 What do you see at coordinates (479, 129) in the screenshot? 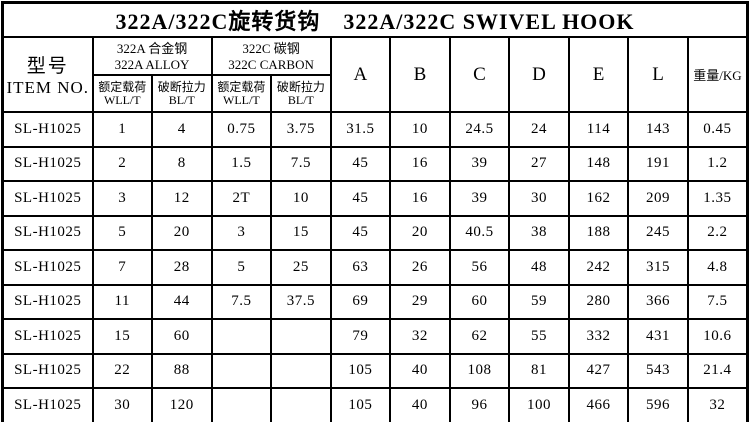
I see `table-cell: 24.5` at bounding box center [479, 129].